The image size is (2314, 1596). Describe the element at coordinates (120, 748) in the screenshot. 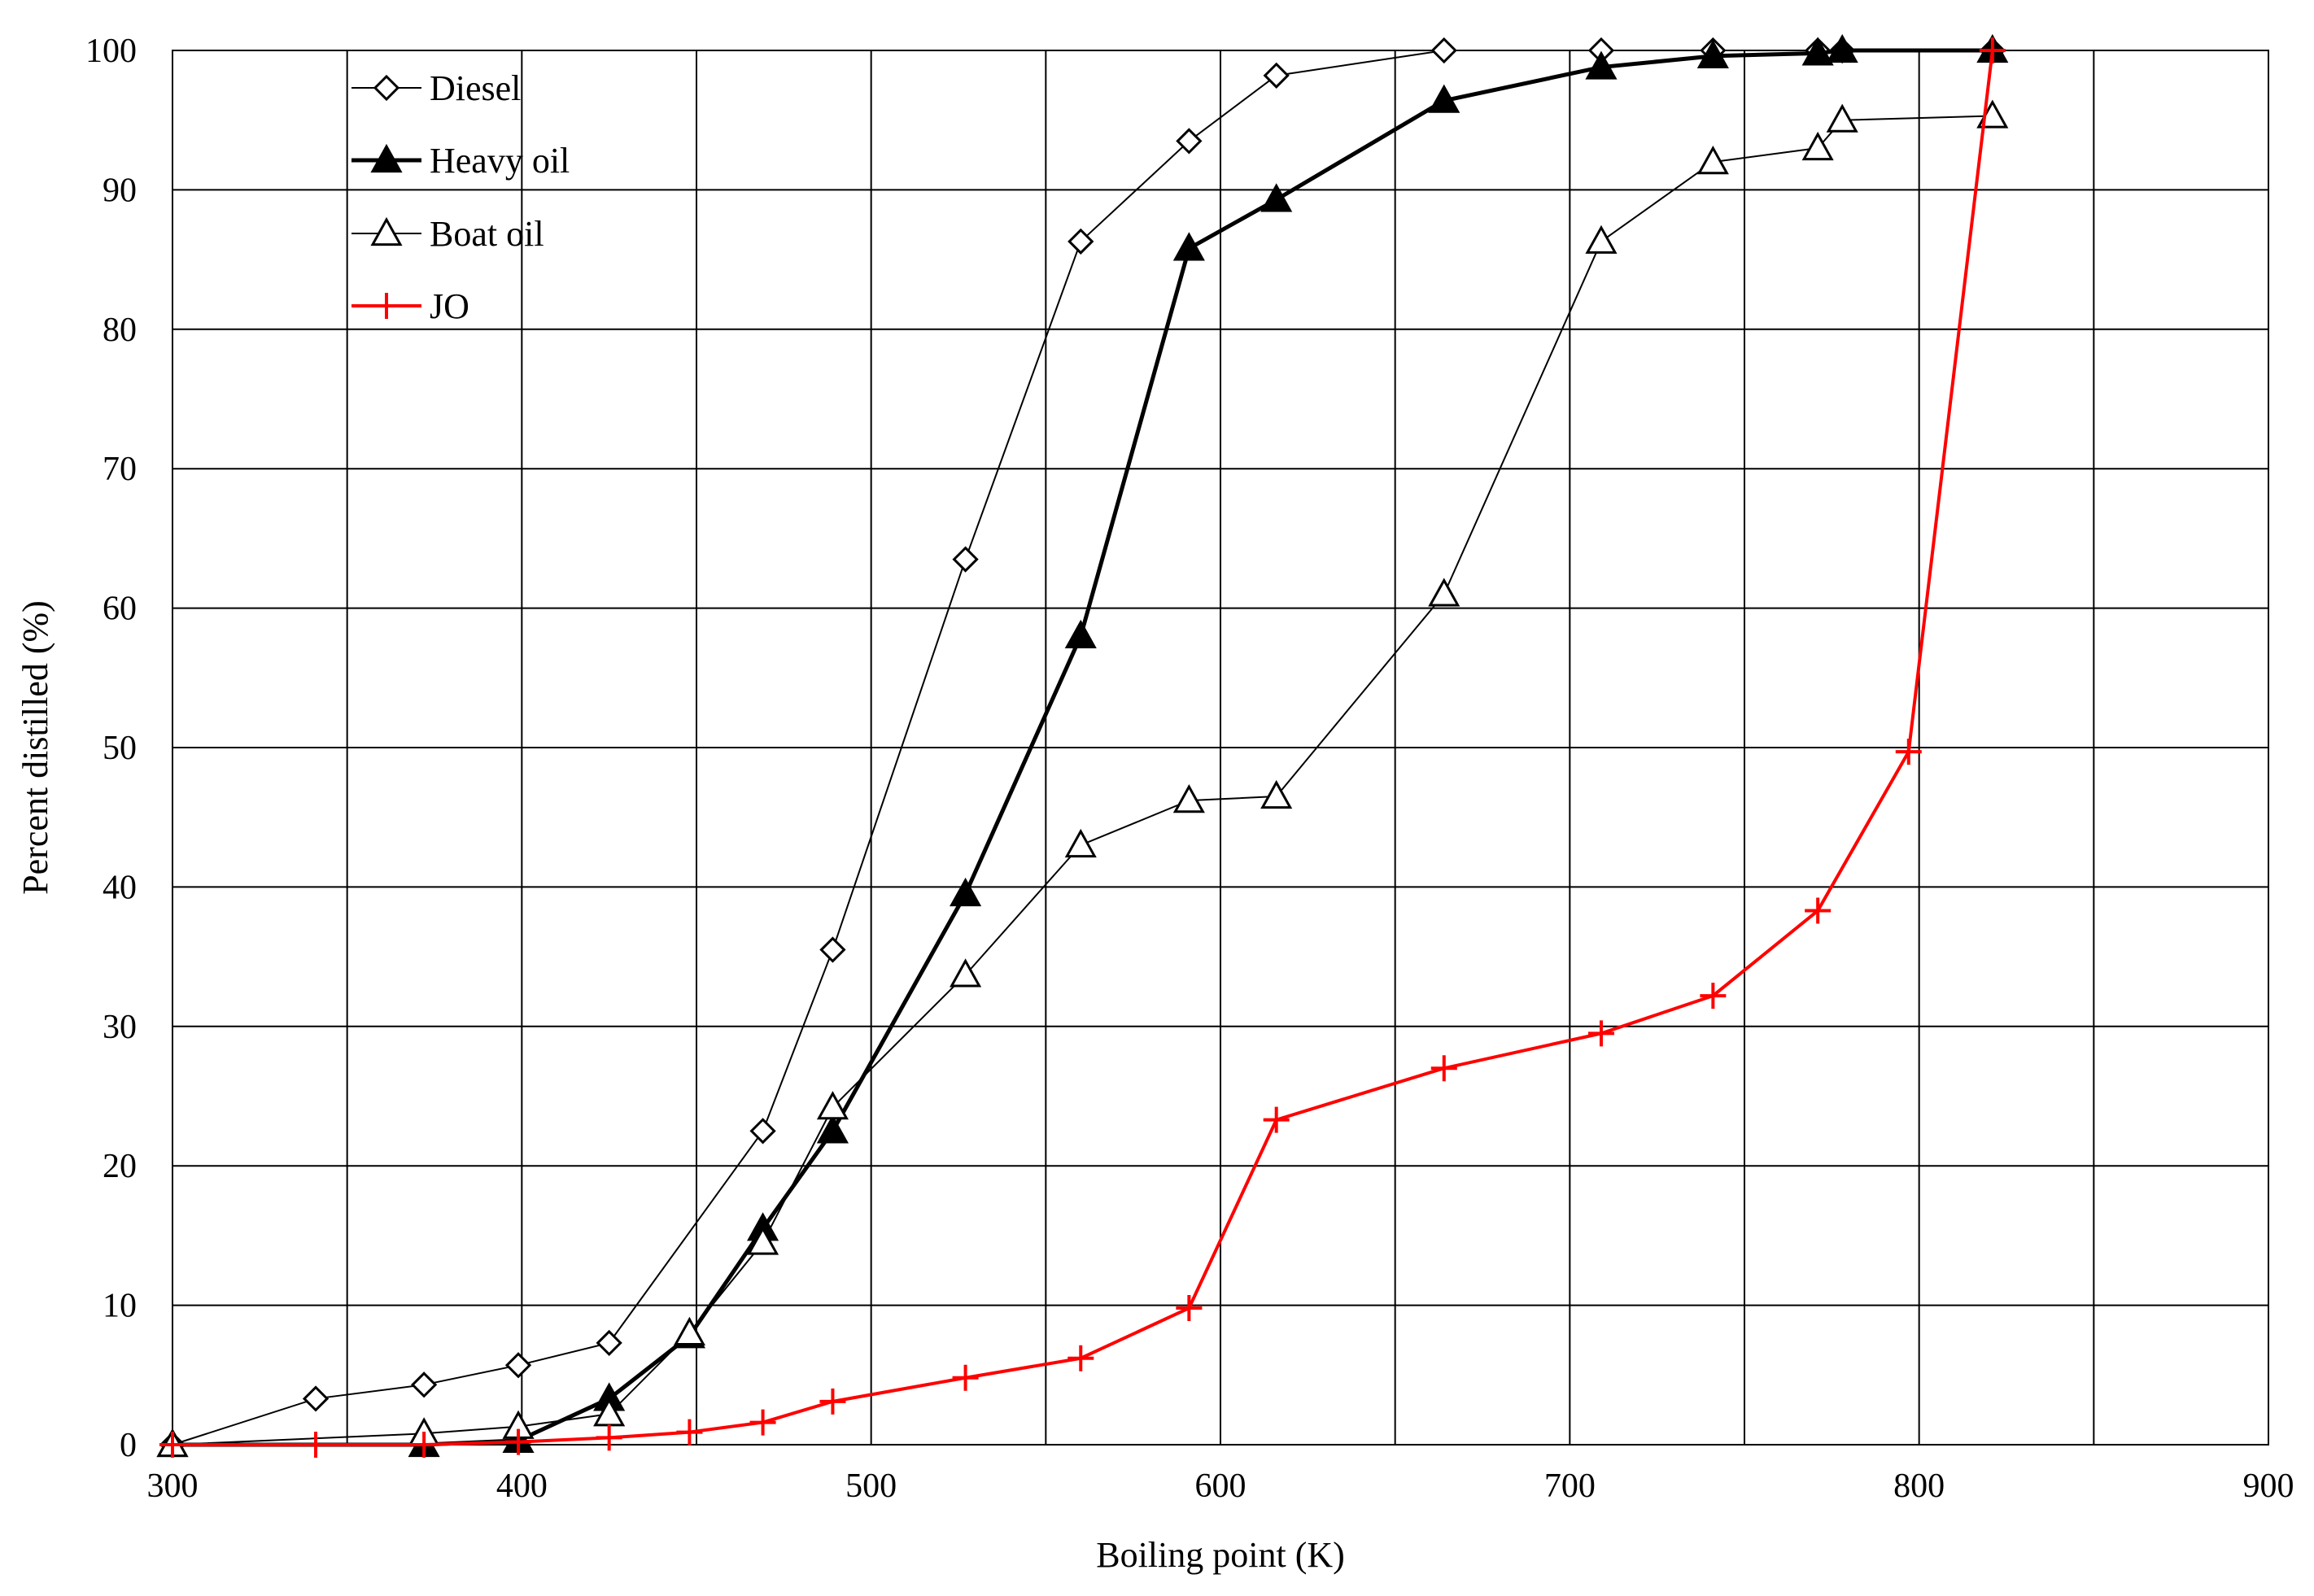

I see `y-tick-label: 50` at that location.